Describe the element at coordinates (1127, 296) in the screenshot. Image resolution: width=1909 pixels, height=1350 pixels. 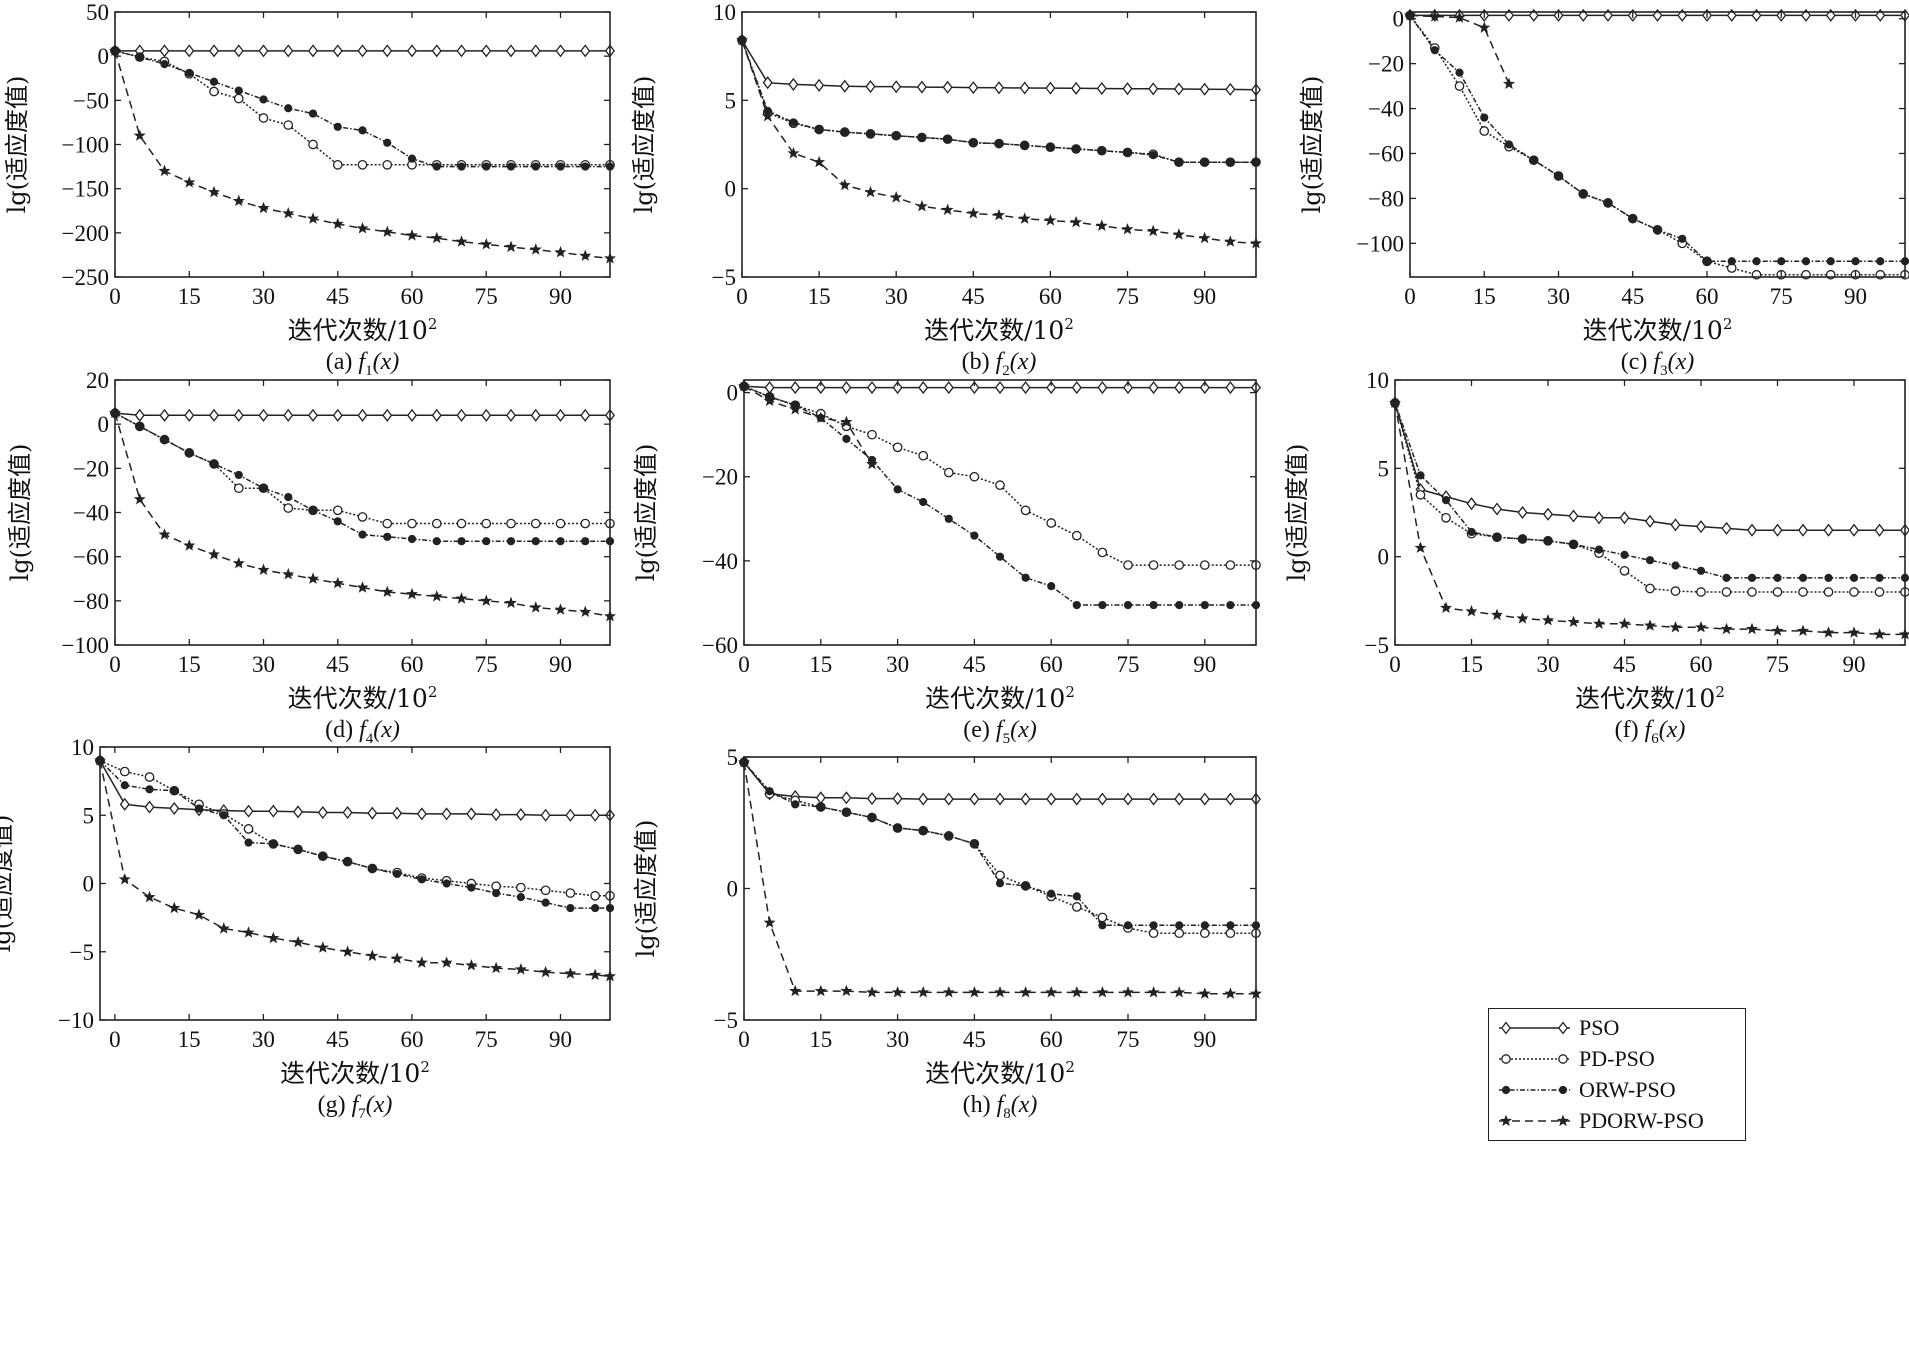
I see `x-tick-label: 75` at that location.